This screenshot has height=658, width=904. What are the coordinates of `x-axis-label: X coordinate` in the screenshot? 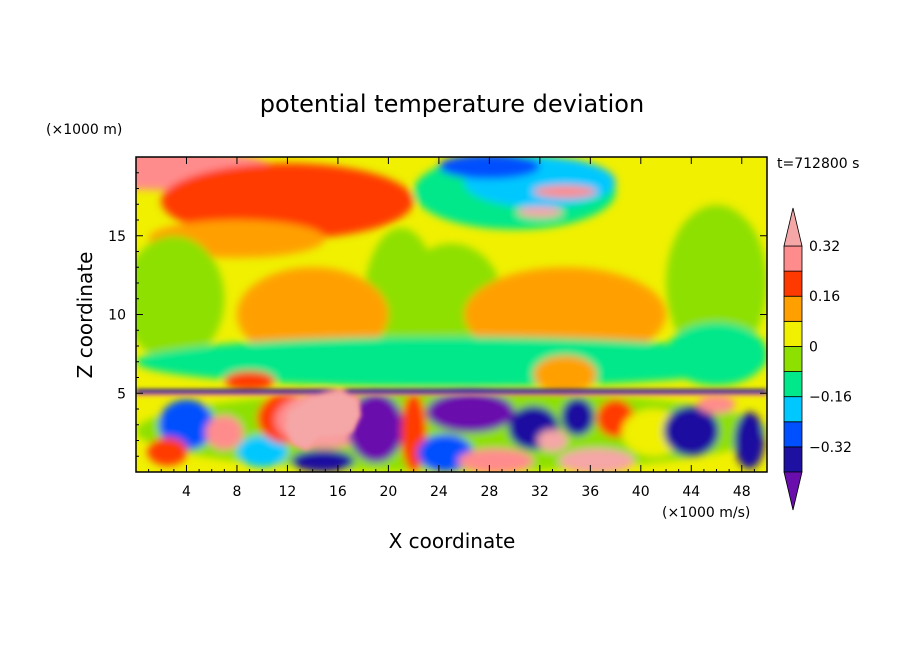 It's located at (452, 541).